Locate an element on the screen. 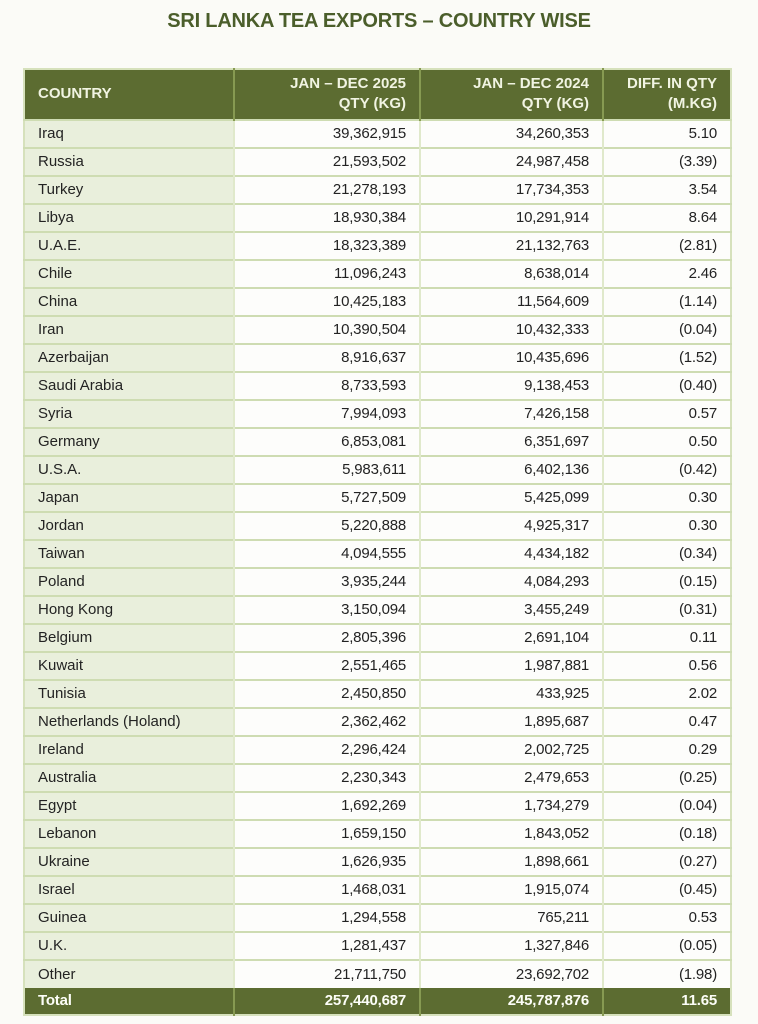 This screenshot has width=758, height=1024. diff-cell: 0.47 is located at coordinates (666, 721).